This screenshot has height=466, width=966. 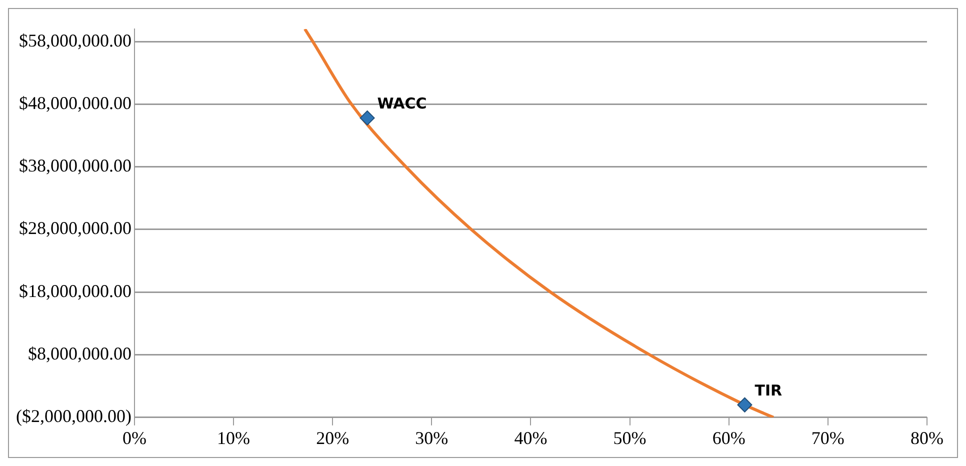 I want to click on x-tick-label: 20%, so click(x=333, y=438).